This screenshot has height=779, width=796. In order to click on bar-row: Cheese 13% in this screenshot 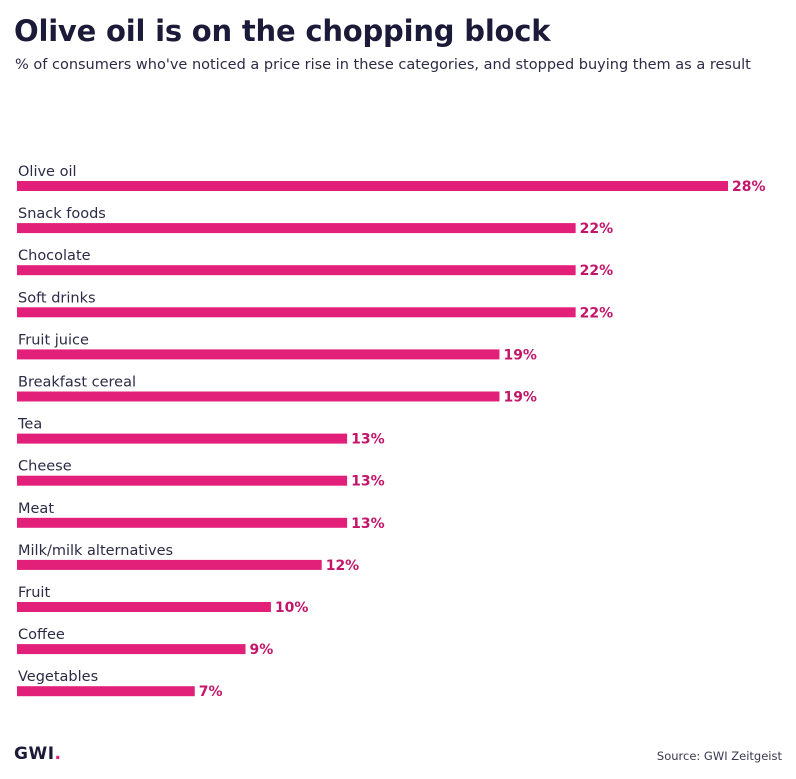, I will do `click(201, 474)`.